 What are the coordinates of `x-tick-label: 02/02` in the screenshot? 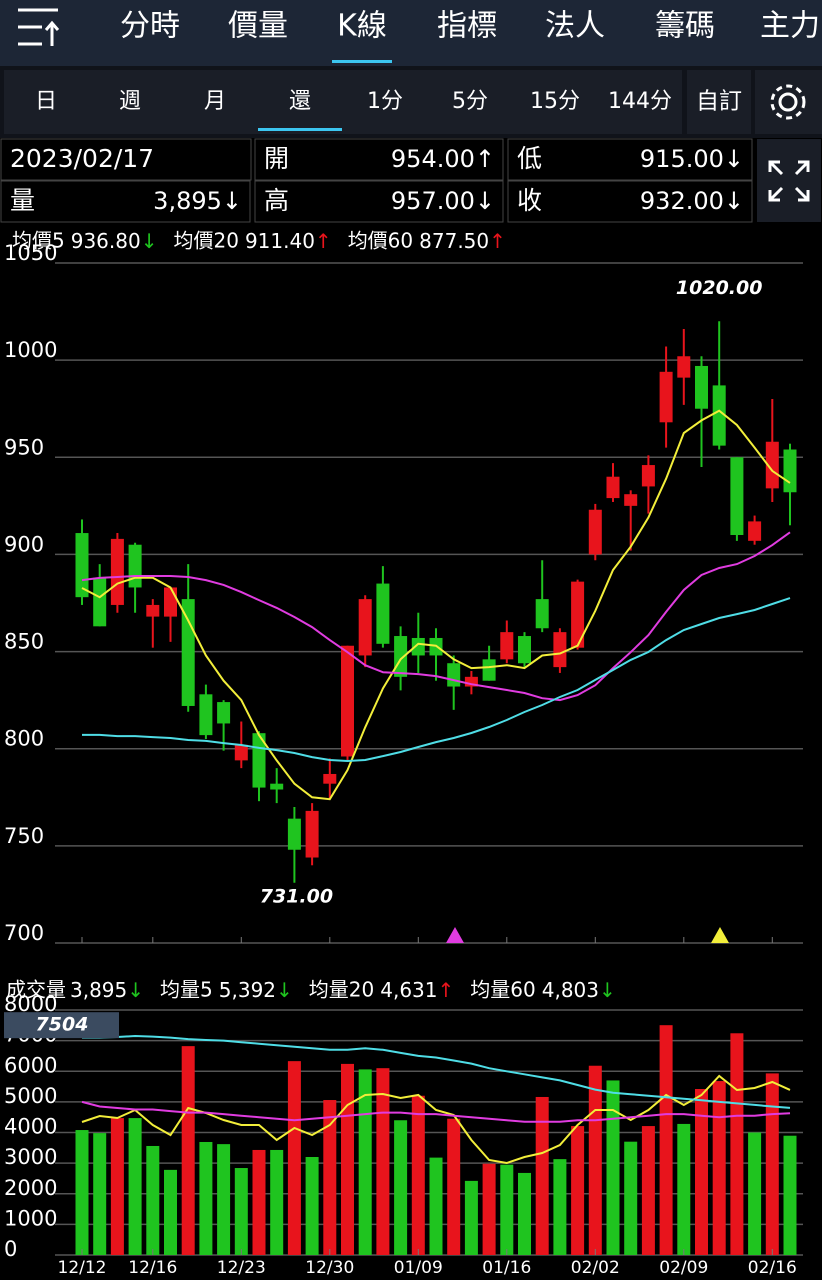 It's located at (595, 1268).